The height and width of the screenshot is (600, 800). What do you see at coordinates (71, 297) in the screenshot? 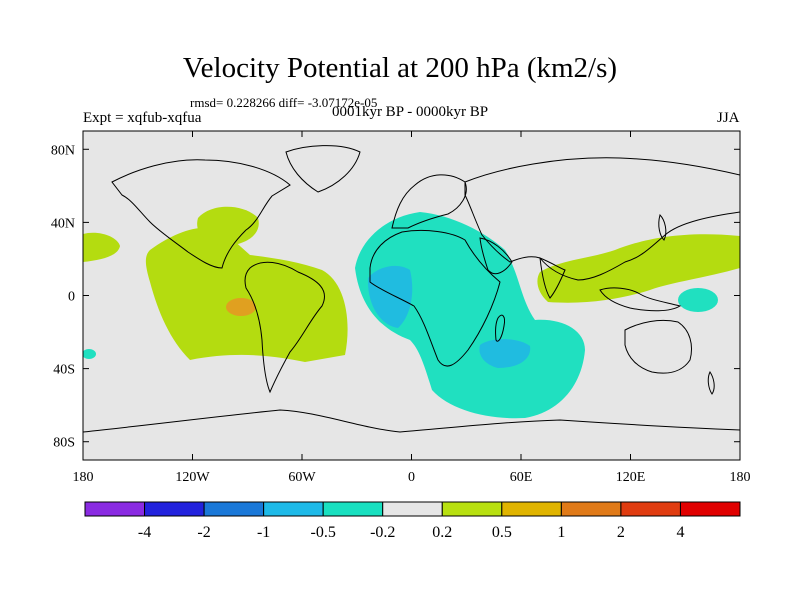
I see `y-tick-label: 0` at bounding box center [71, 297].